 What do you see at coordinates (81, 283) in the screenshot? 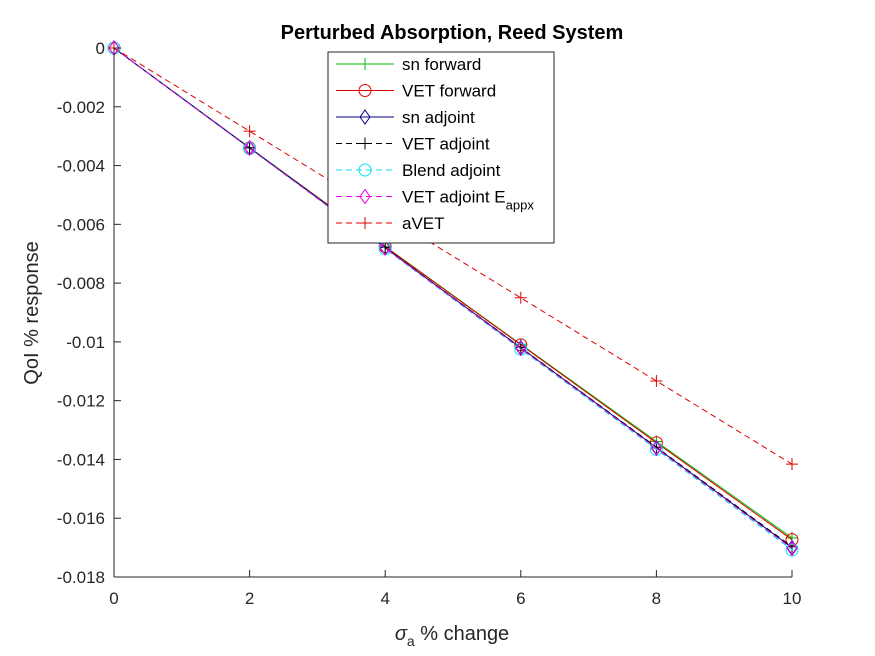
I see `y-tick-label: -0.008` at bounding box center [81, 283].